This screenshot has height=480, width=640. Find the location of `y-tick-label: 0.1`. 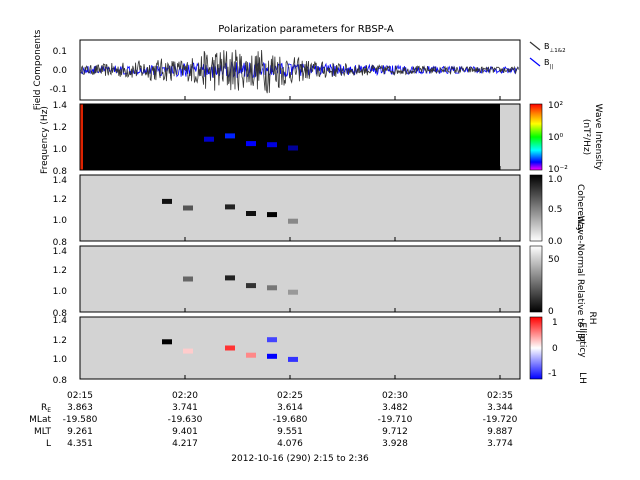

y-tick-label: 0.1 is located at coordinates (60, 52).